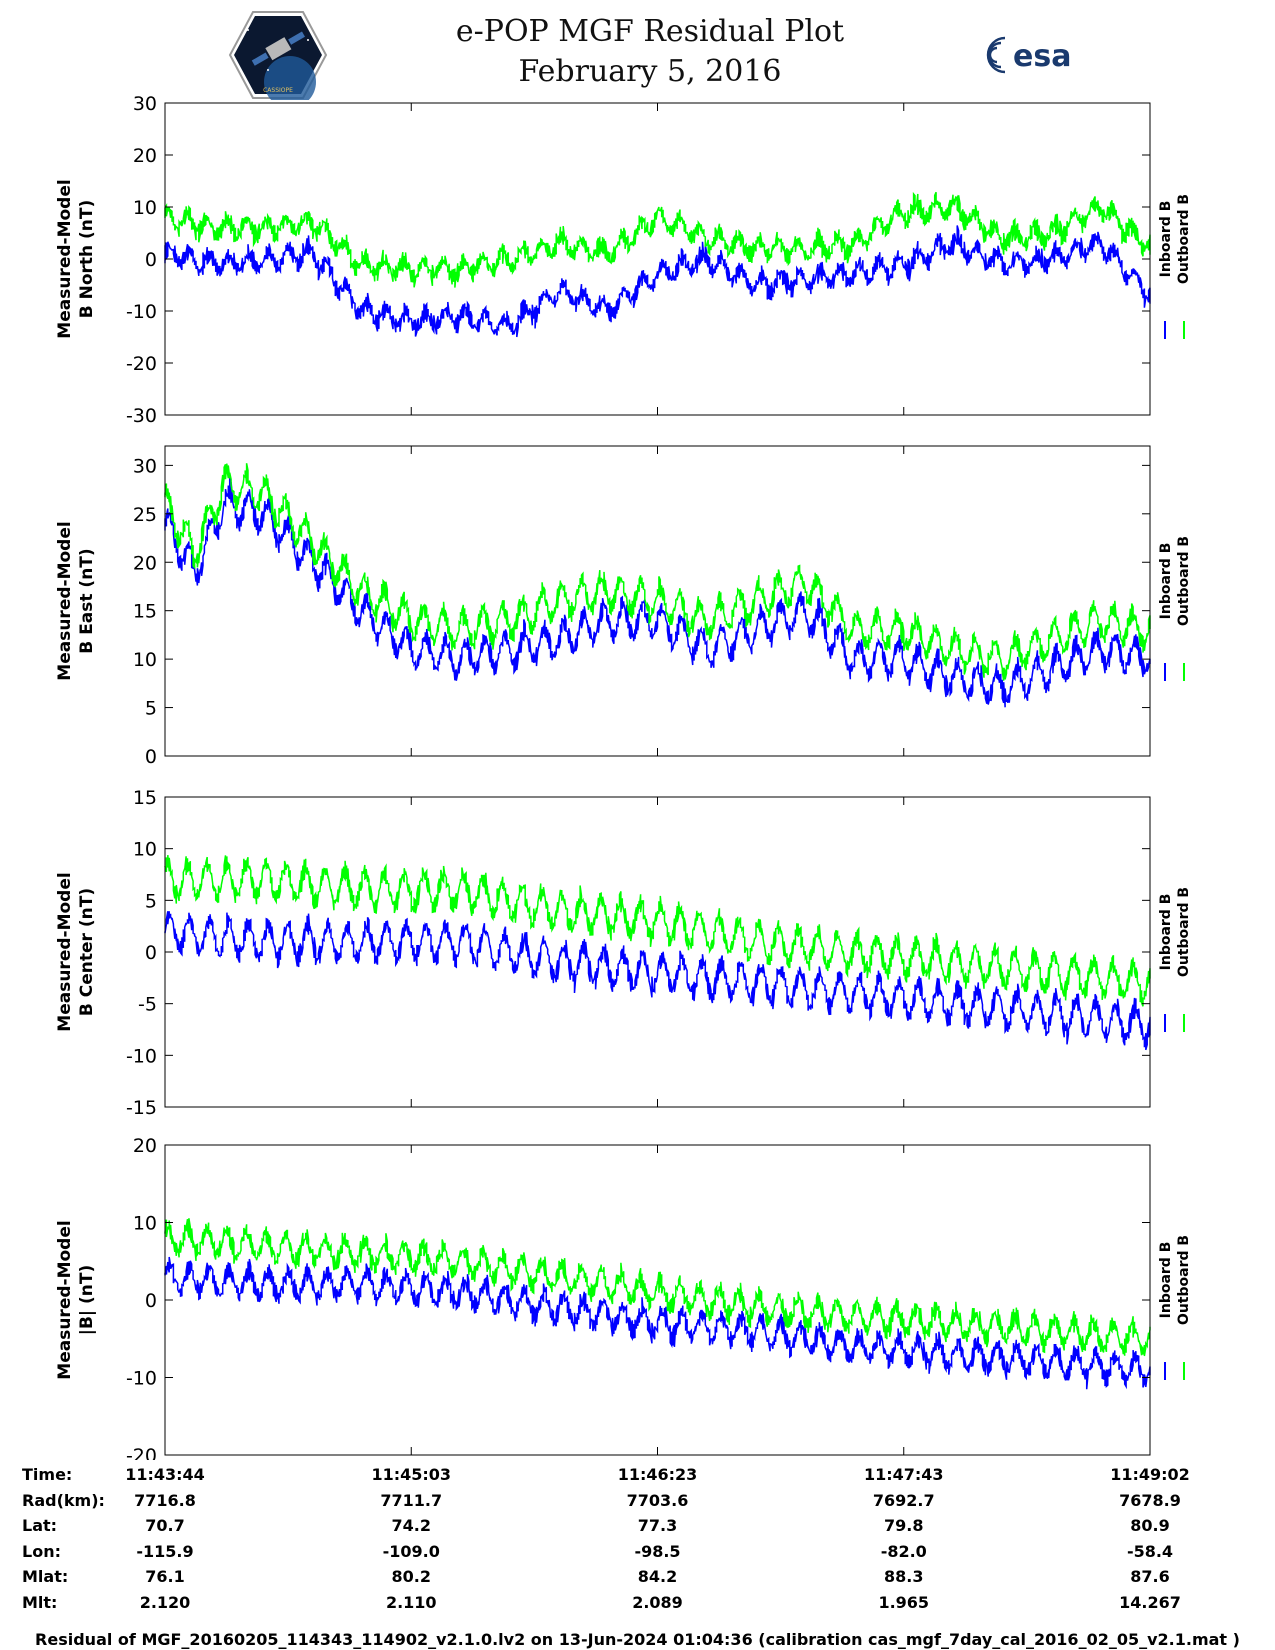 Image resolution: width=1275 pixels, height=1650 pixels. I want to click on ephemeris-row-label: Lat:, so click(40, 1525).